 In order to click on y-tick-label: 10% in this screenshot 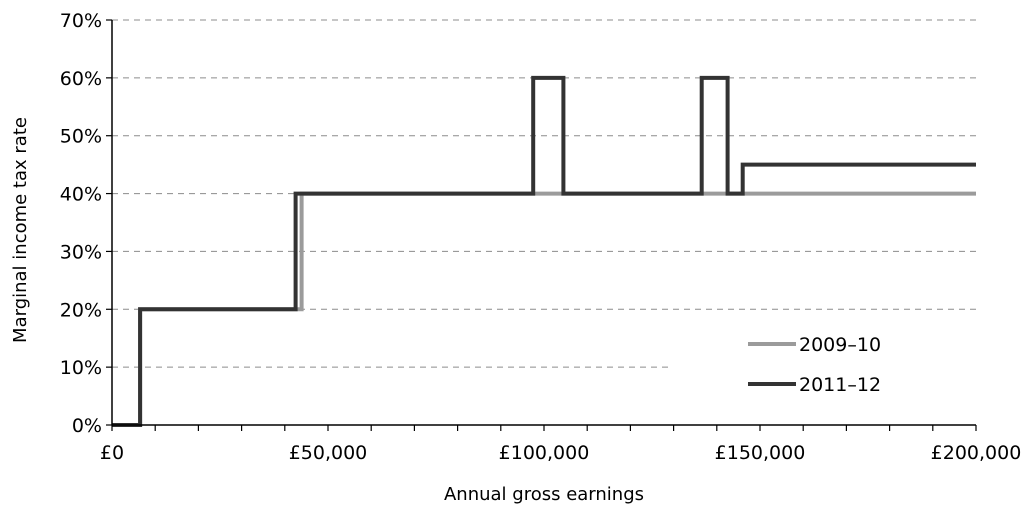, I will do `click(81, 368)`.